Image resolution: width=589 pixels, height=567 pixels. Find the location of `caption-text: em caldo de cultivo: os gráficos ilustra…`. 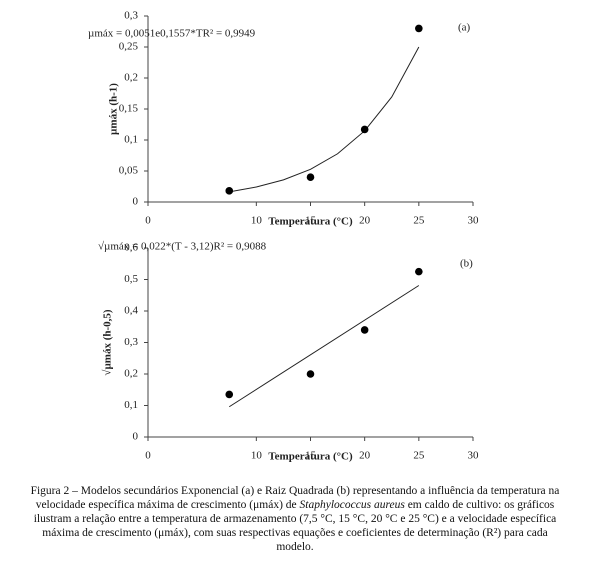

caption-text: em caldo de cultivo: os gráficos ilustra… is located at coordinates (295, 526).